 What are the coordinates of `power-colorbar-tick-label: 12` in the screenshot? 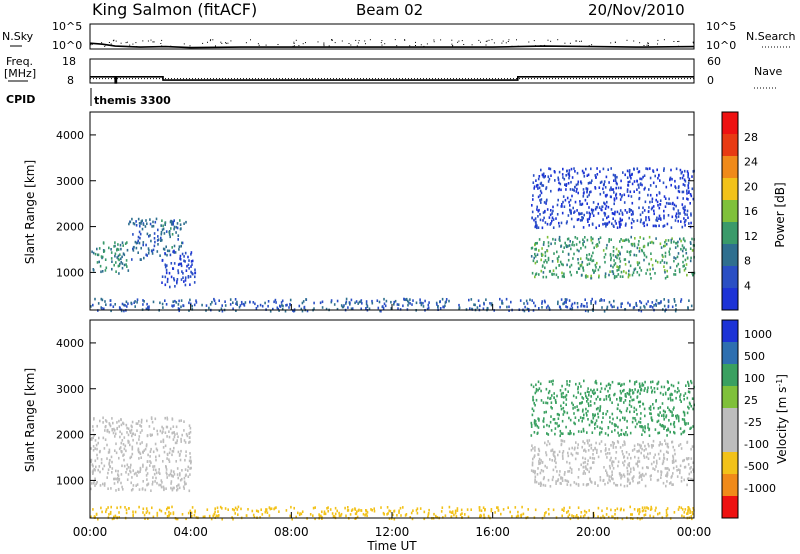 It's located at (751, 236).